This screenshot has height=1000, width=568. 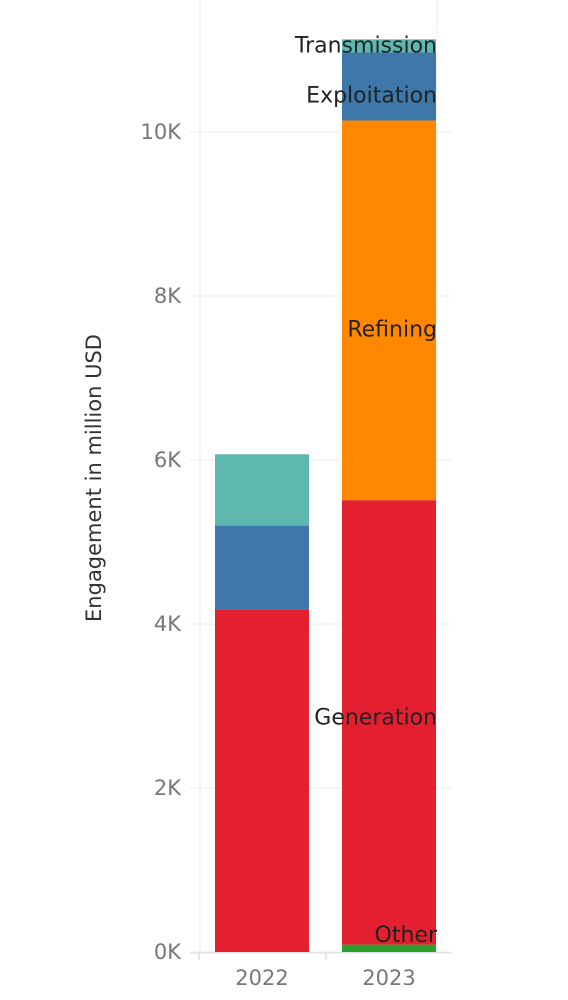 What do you see at coordinates (94, 478) in the screenshot?
I see `y-axis-title: Engagement in million USD` at bounding box center [94, 478].